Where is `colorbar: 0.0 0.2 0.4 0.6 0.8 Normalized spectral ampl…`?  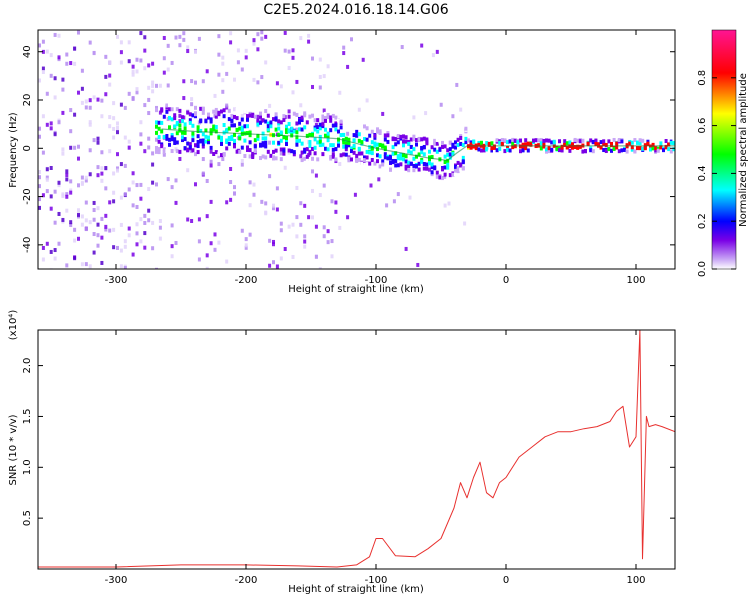 colorbar: 0.0 0.2 0.4 0.6 0.8 Normalized spectral ampl… is located at coordinates (723, 153).